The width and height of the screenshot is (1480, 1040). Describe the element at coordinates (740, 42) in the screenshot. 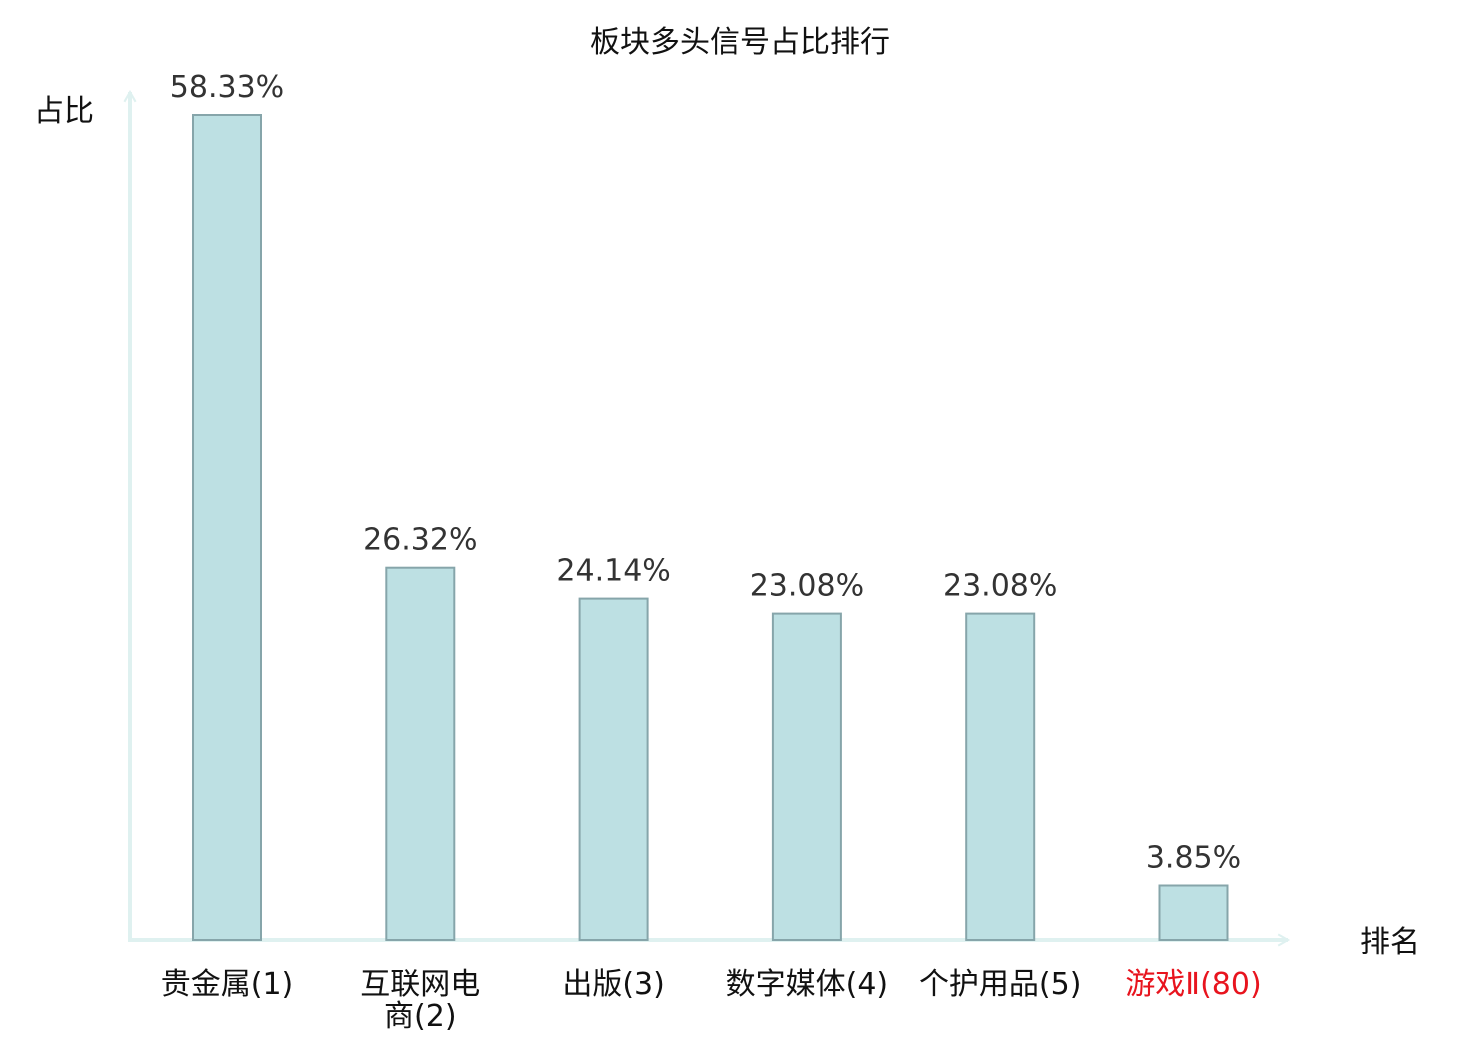

I see `chart-title: 板块多头信号占比排行` at that location.